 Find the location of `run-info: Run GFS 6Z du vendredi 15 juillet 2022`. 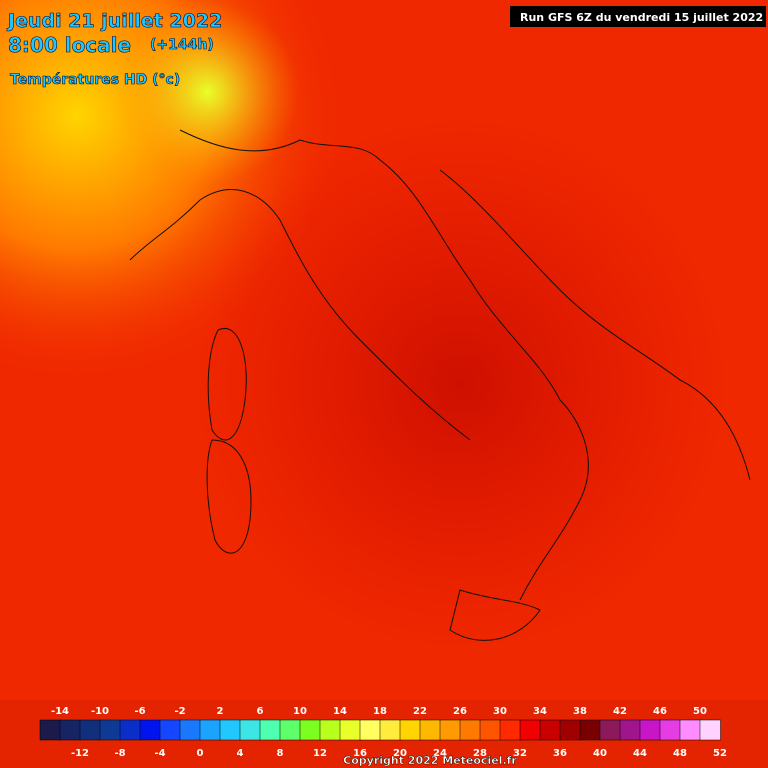

run-info: Run GFS 6Z du vendredi 15 juillet 2022 is located at coordinates (641, 17).